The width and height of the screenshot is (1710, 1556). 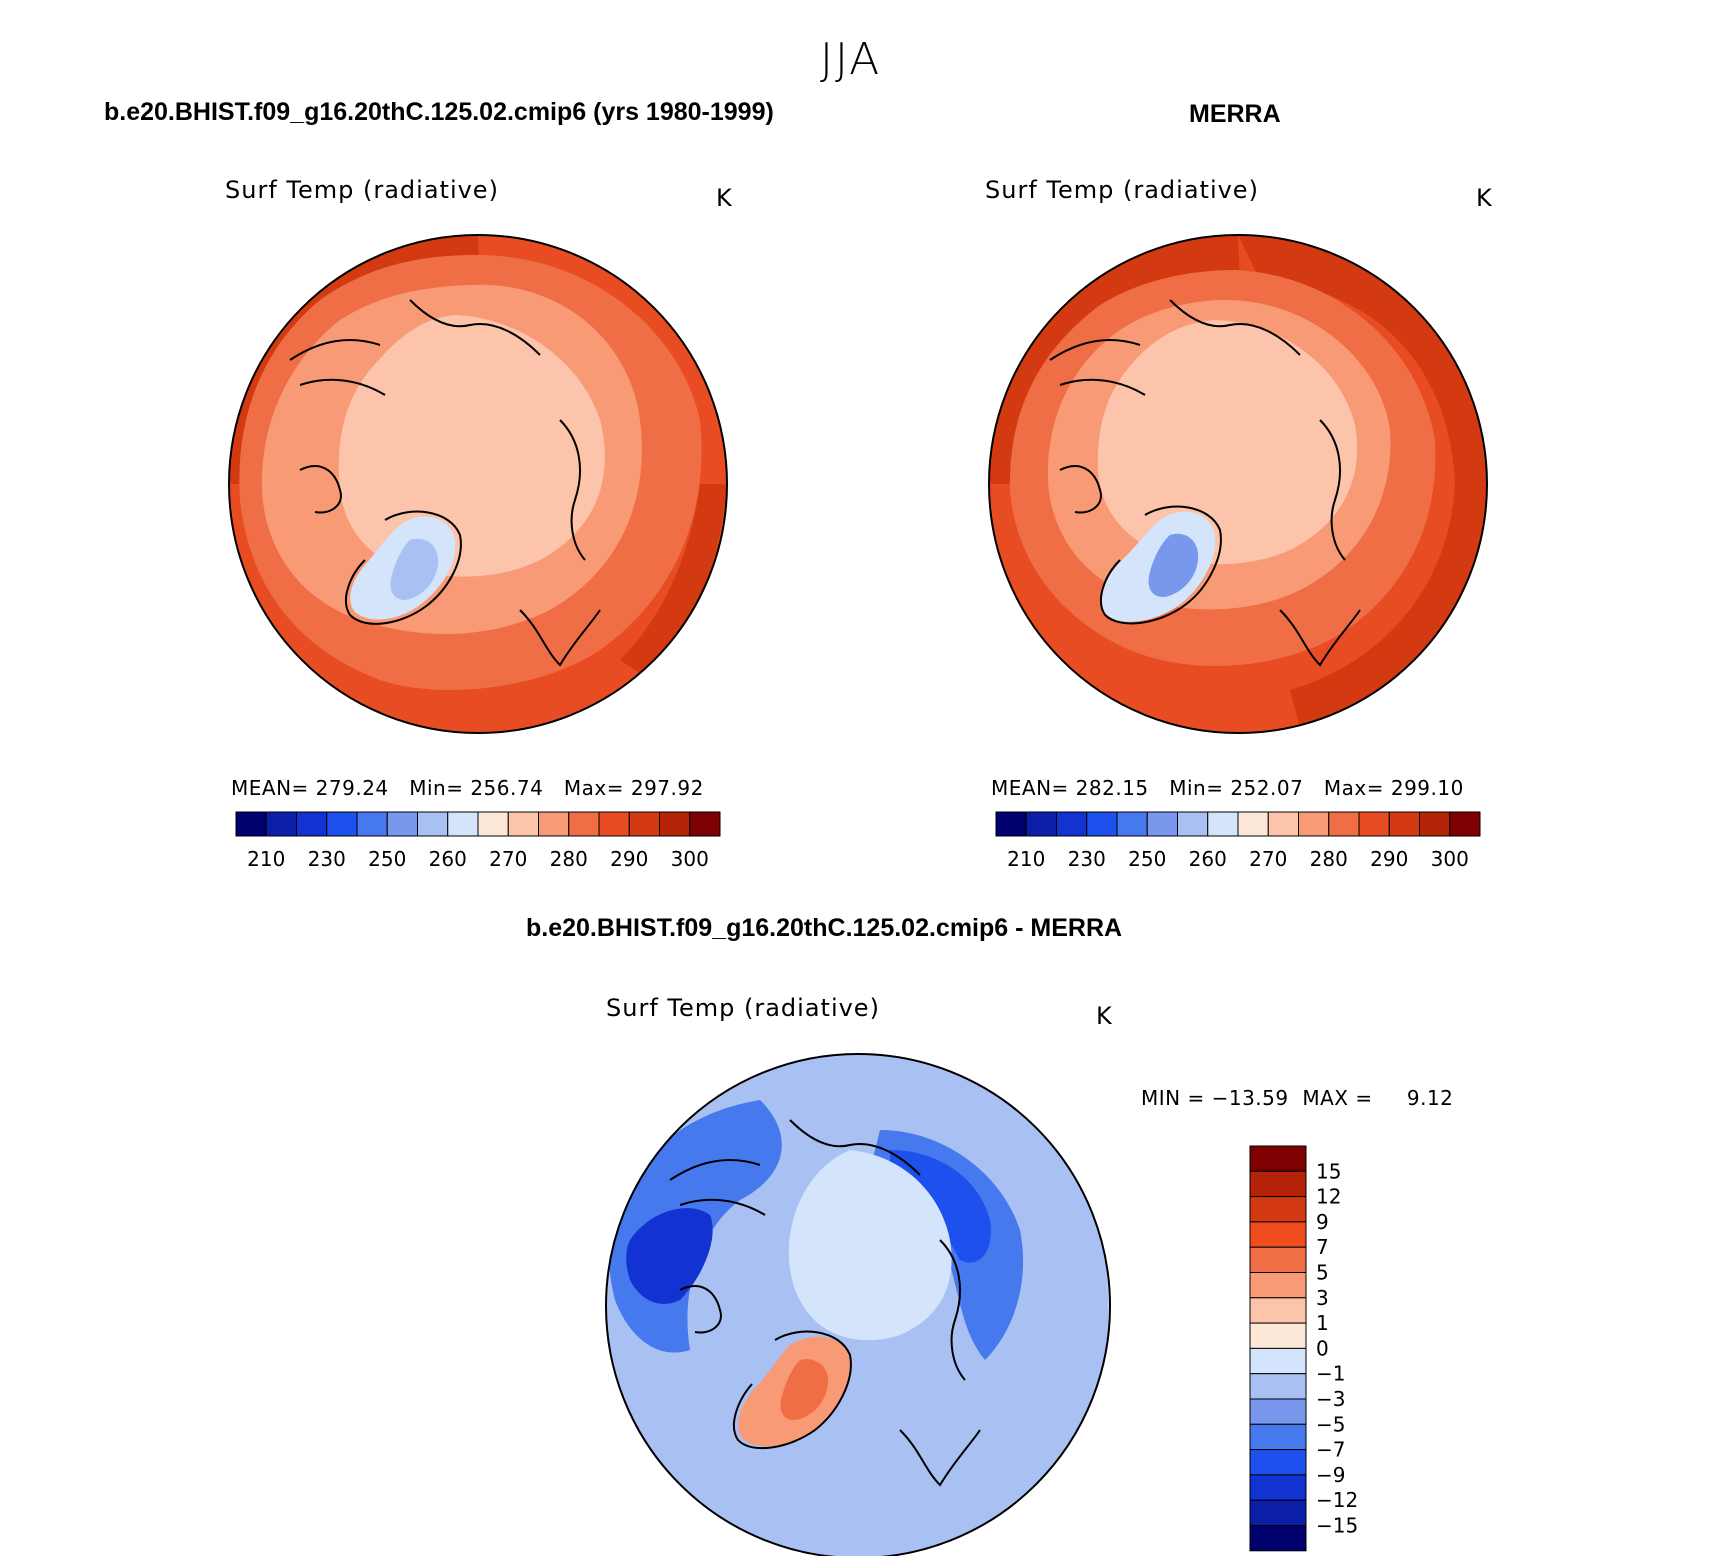 What do you see at coordinates (471, 446) in the screenshot?
I see `model-arctic-ocean` at bounding box center [471, 446].